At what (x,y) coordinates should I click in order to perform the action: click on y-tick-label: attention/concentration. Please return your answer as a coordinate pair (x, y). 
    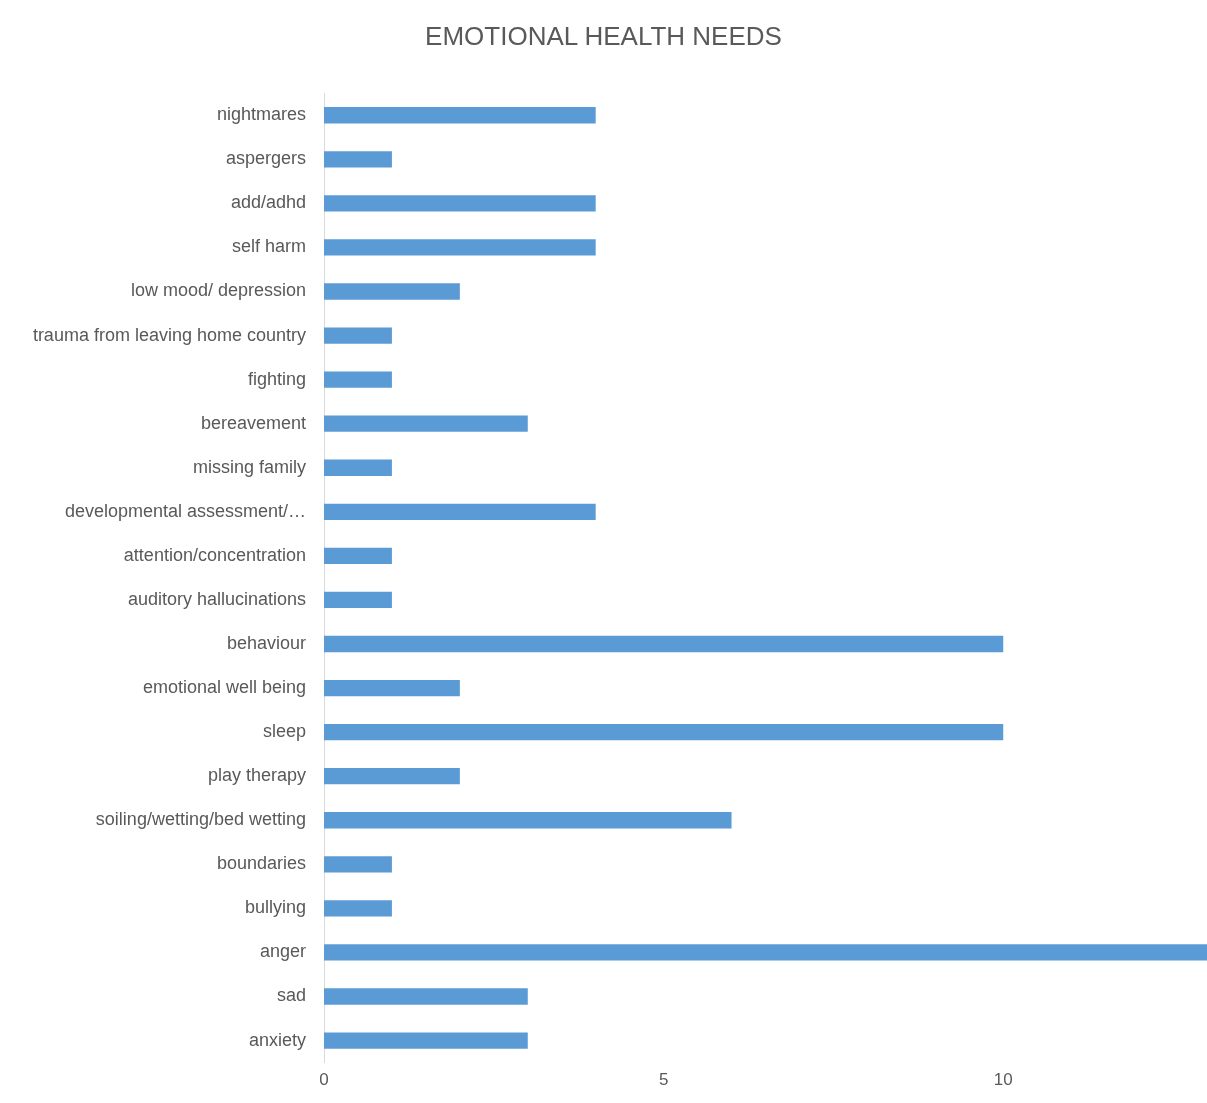
    Looking at the image, I should click on (214, 554).